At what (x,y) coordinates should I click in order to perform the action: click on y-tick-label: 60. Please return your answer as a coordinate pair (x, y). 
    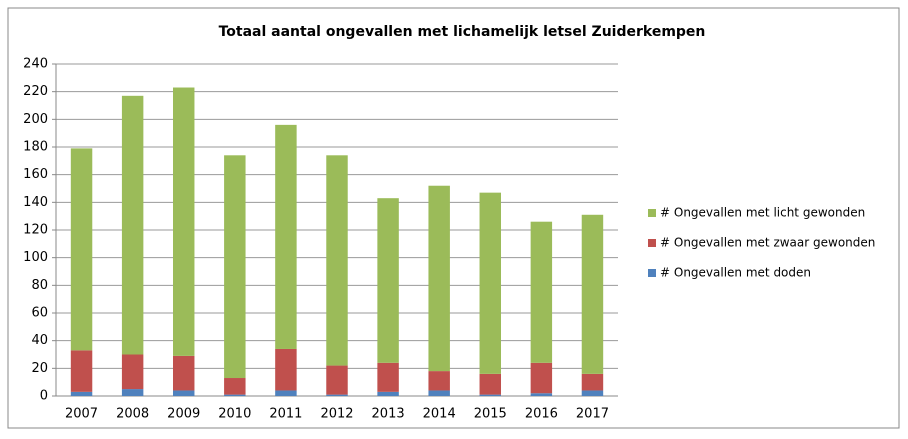
    Looking at the image, I should click on (39, 313).